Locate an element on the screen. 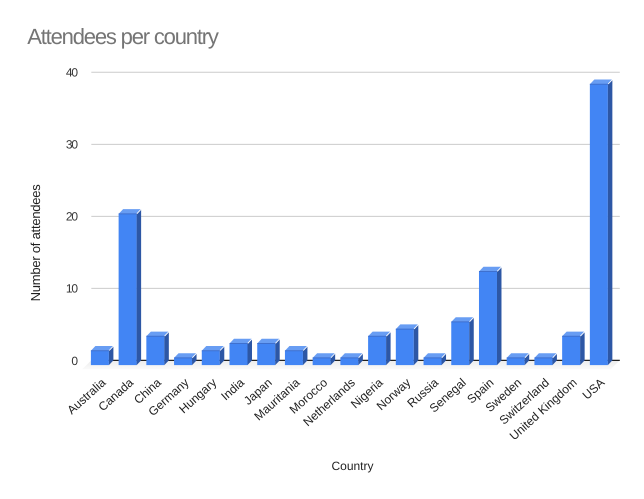 Image resolution: width=644 pixels, height=499 pixels. svg-text: 20 is located at coordinates (72, 217).